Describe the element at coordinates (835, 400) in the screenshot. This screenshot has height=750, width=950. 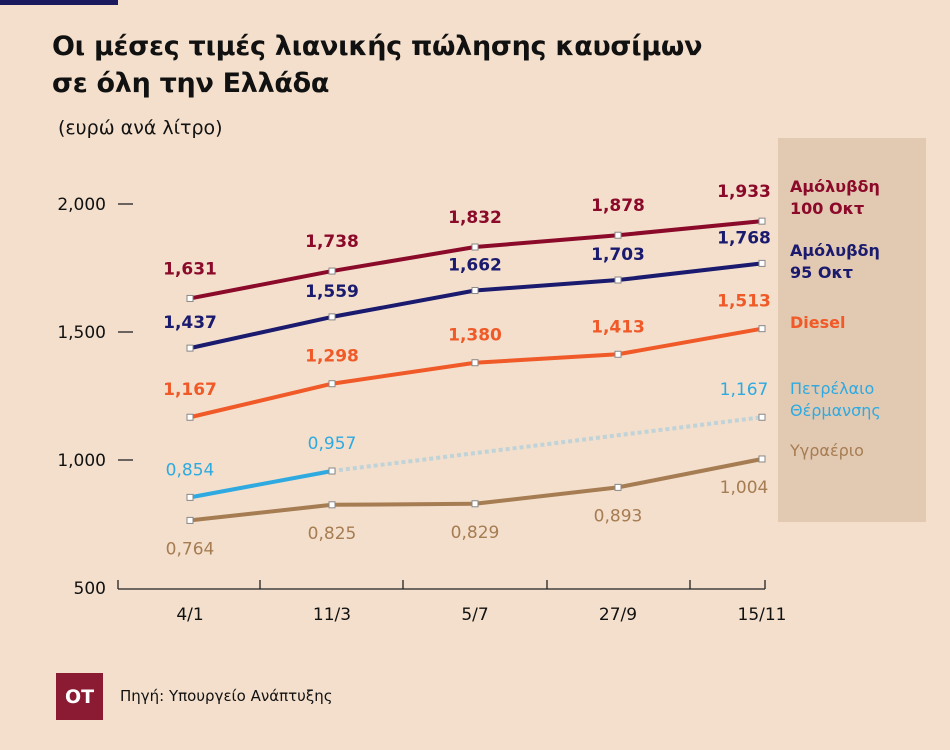
I see `legend-entry: Πετρέλαιο Θέρμανσης` at that location.